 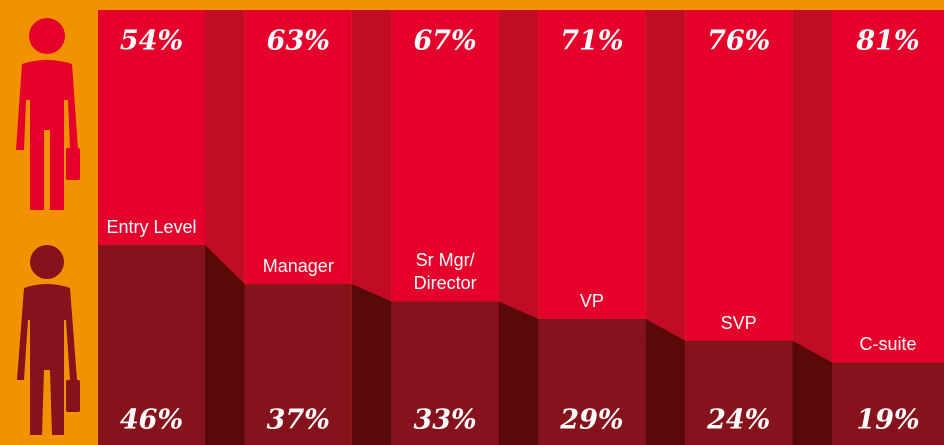 What do you see at coordinates (298, 41) in the screenshot?
I see `men-value-label: 63%` at bounding box center [298, 41].